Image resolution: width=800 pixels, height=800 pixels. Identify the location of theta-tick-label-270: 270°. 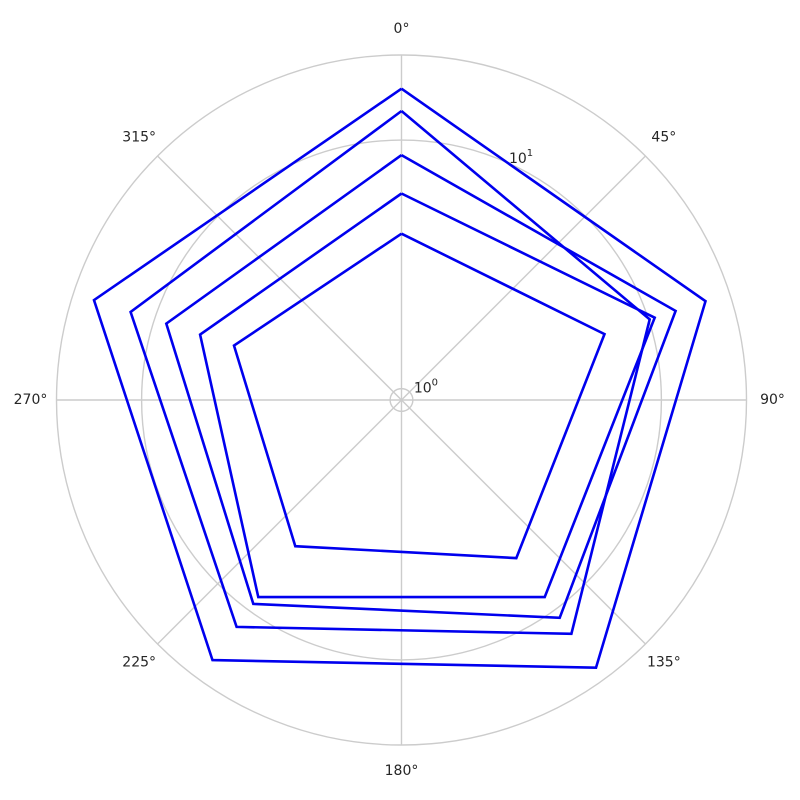
(31, 400).